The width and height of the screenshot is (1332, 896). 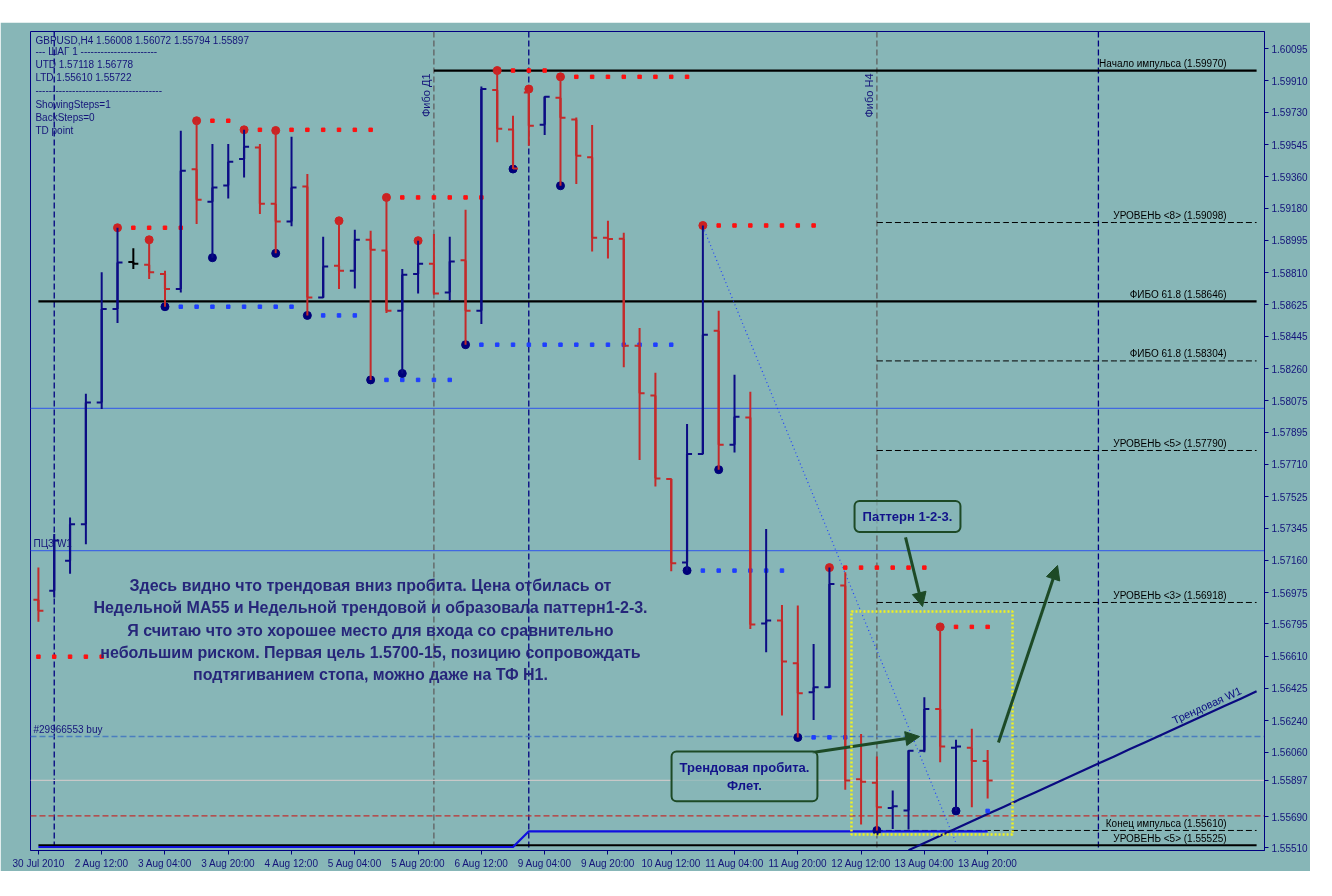 I want to click on annotation: Фибо H4, so click(x=868, y=95).